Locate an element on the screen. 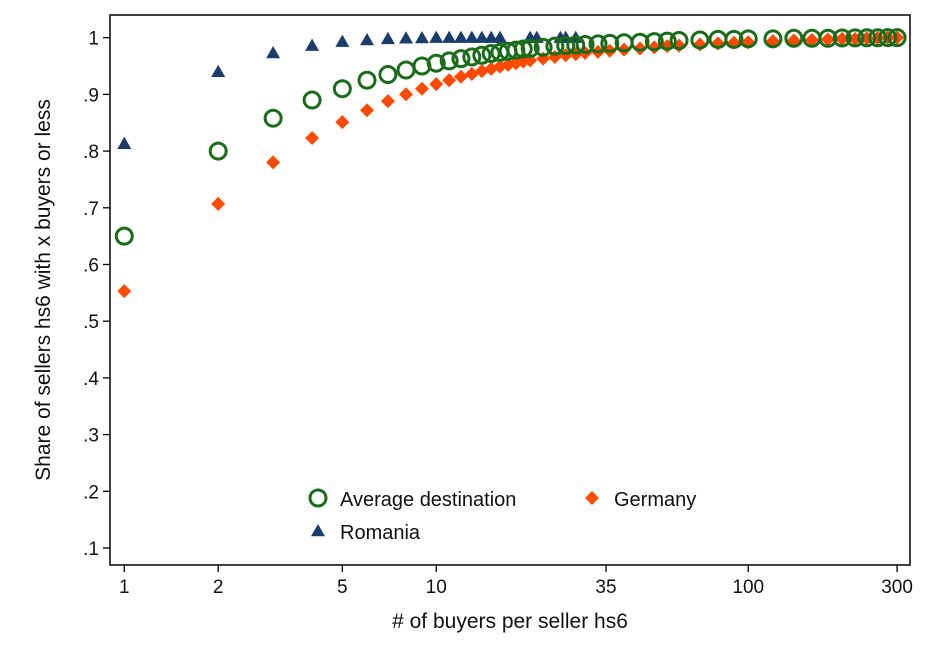  legend: Average destination Germany Romania is located at coordinates (502, 516).